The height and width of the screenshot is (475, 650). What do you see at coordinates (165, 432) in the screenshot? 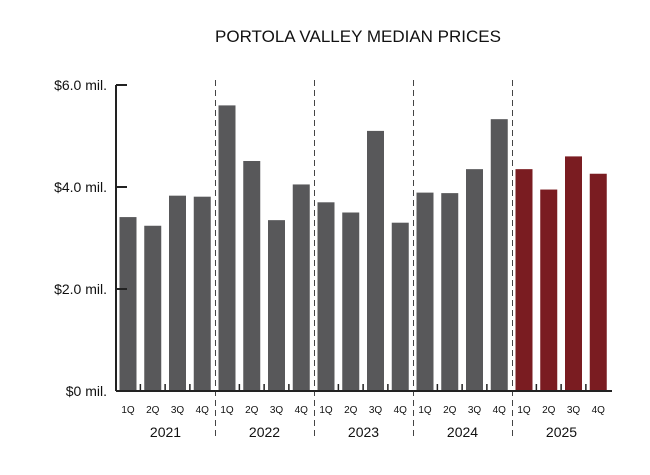
I see `year-label: 2021` at bounding box center [165, 432].